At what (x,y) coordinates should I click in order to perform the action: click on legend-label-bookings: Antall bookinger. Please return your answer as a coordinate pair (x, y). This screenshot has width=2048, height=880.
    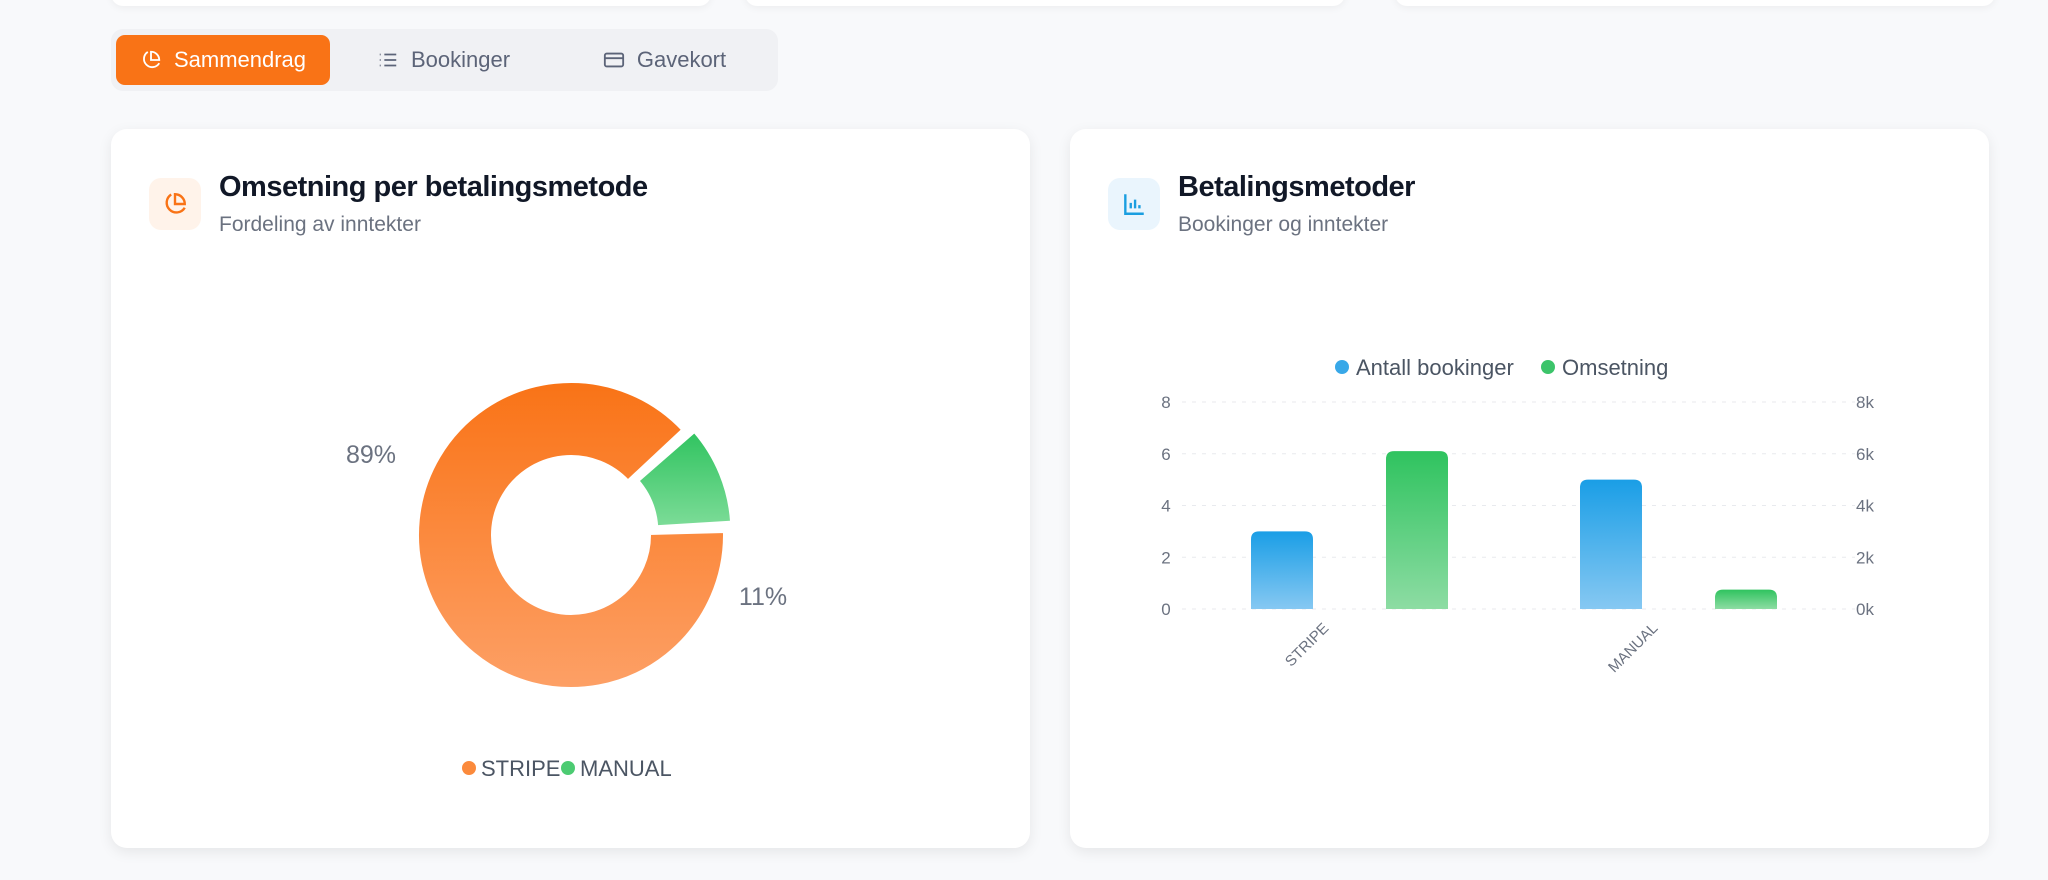
    Looking at the image, I should click on (1435, 367).